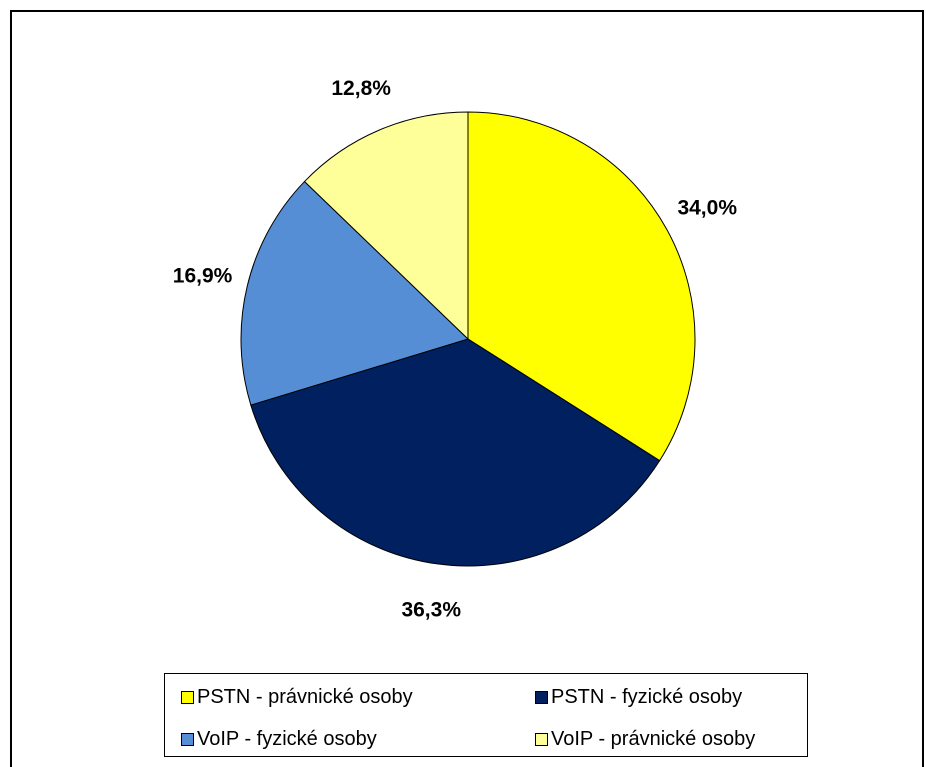  Describe the element at coordinates (305, 697) in the screenshot. I see `legend-label-pstn-pravnicke: PSTN - právnické osoby` at that location.